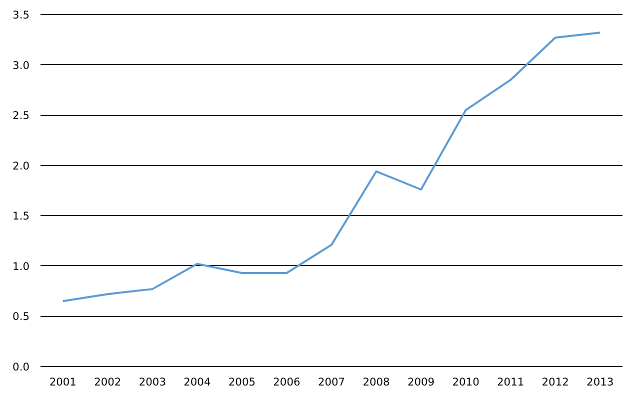  What do you see at coordinates (555, 382) in the screenshot?
I see `x-tick-label: 2012` at bounding box center [555, 382].